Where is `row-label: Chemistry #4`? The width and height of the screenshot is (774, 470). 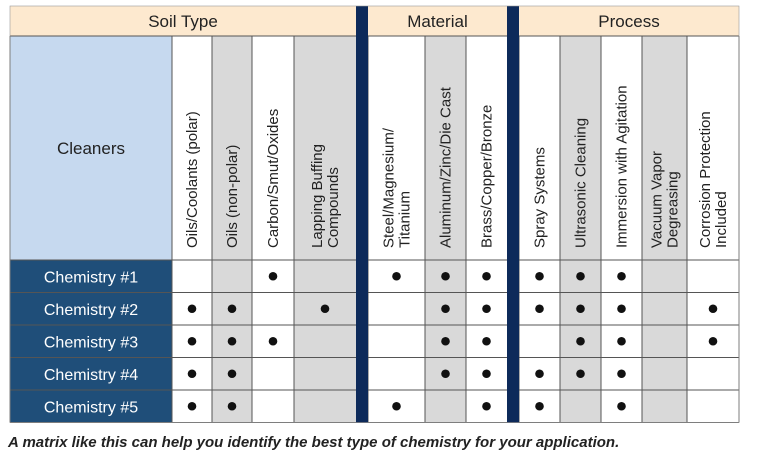
row-label: Chemistry #4 is located at coordinates (91, 375).